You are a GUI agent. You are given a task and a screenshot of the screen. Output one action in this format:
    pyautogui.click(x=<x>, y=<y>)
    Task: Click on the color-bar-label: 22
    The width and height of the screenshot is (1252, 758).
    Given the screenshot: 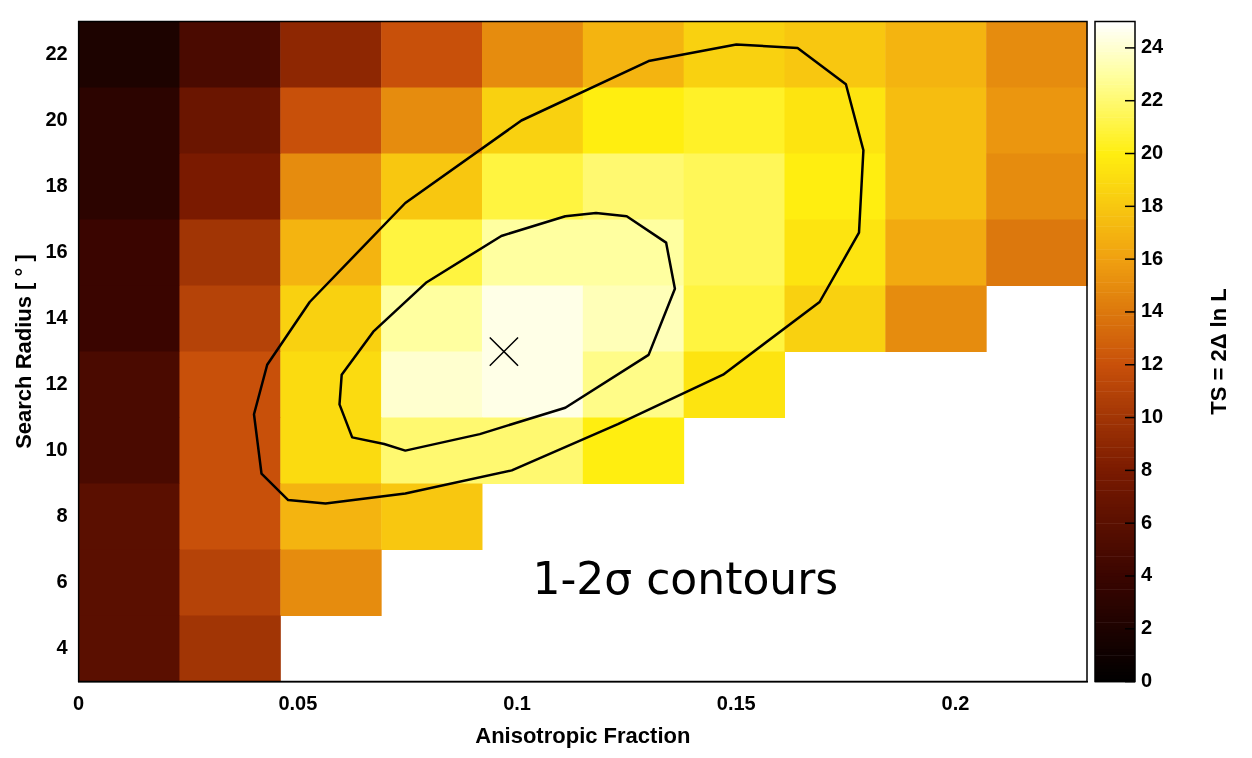 What is the action you would take?
    pyautogui.click(x=1152, y=99)
    